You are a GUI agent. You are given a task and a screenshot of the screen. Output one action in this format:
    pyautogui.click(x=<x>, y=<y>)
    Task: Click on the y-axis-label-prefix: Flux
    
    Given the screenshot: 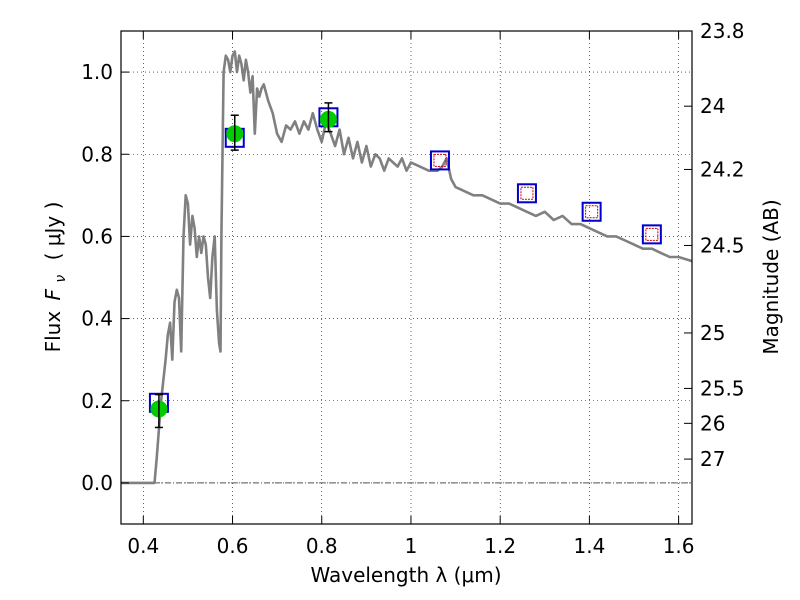 What is the action you would take?
    pyautogui.click(x=53, y=328)
    